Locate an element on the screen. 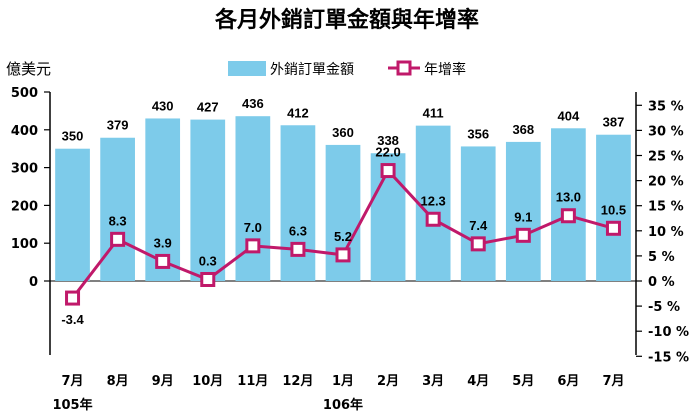  right-tick-label: 15 % is located at coordinates (666, 207).